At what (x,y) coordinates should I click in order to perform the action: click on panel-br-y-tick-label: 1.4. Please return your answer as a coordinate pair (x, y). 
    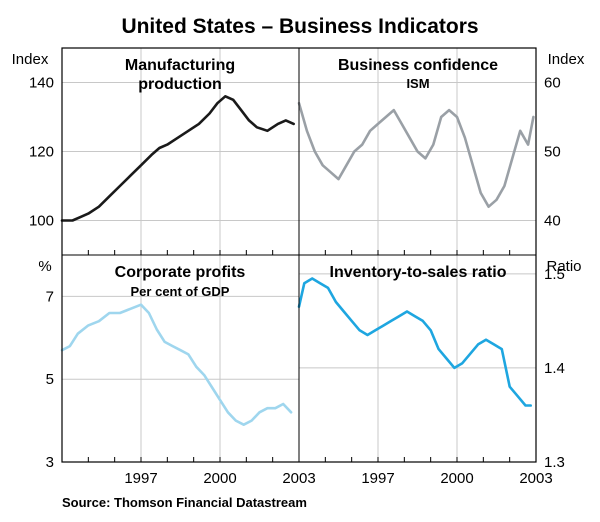
    Looking at the image, I should click on (554, 368).